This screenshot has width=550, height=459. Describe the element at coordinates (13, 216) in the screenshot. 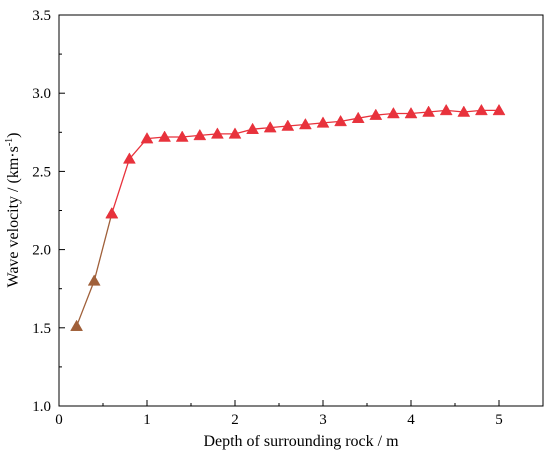

I see `y-axis-title-main: Wave velocity / (km·s` at that location.